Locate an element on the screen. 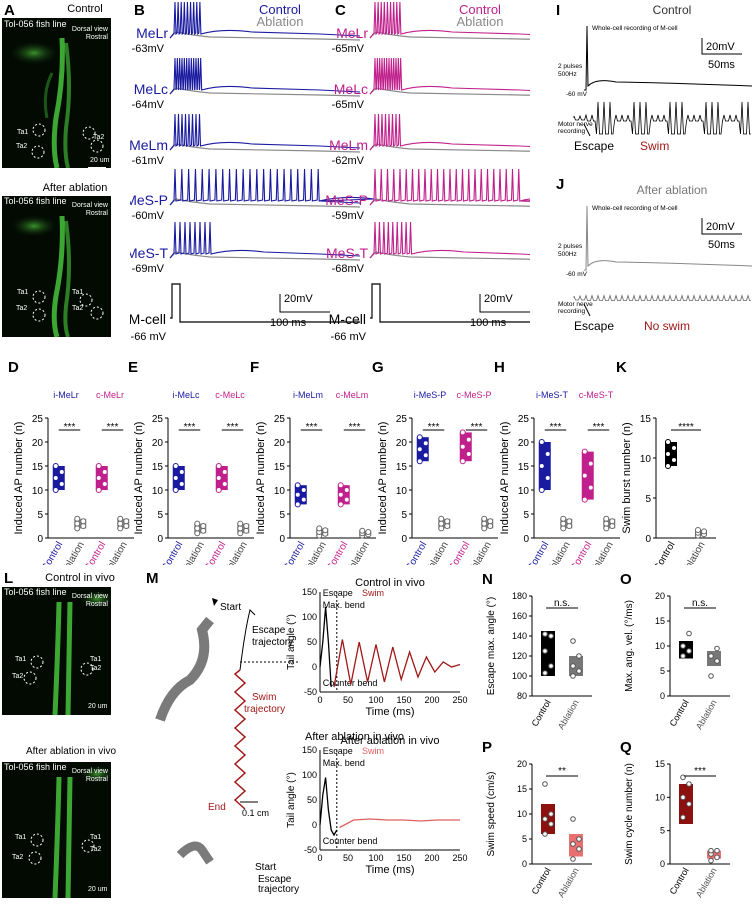 Image resolution: width=752 pixels, height=908 pixels. x-tick-label: 50 is located at coordinates (348, 700).